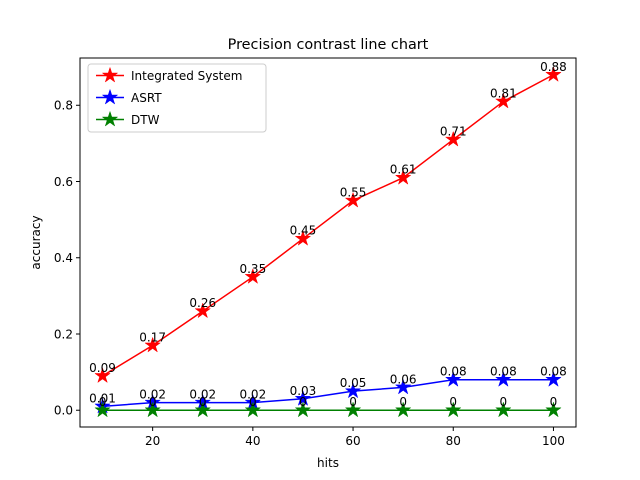 Image resolution: width=640 pixels, height=480 pixels. What do you see at coordinates (328, 463) in the screenshot?
I see `x-axis-label: hits` at bounding box center [328, 463].